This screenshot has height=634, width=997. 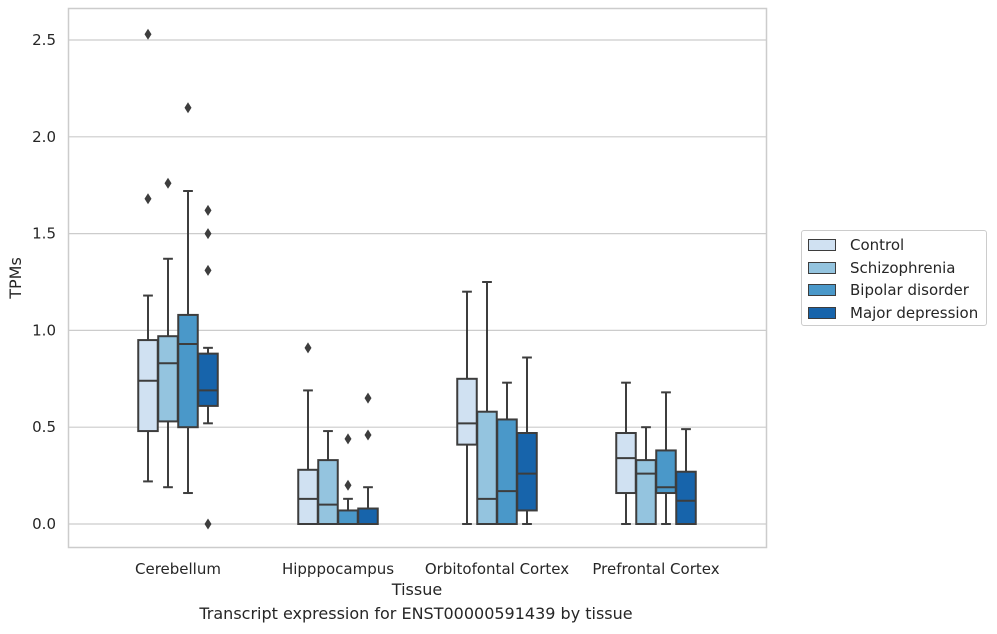 What do you see at coordinates (44, 330) in the screenshot?
I see `y-tick-label: 1.0` at bounding box center [44, 330].